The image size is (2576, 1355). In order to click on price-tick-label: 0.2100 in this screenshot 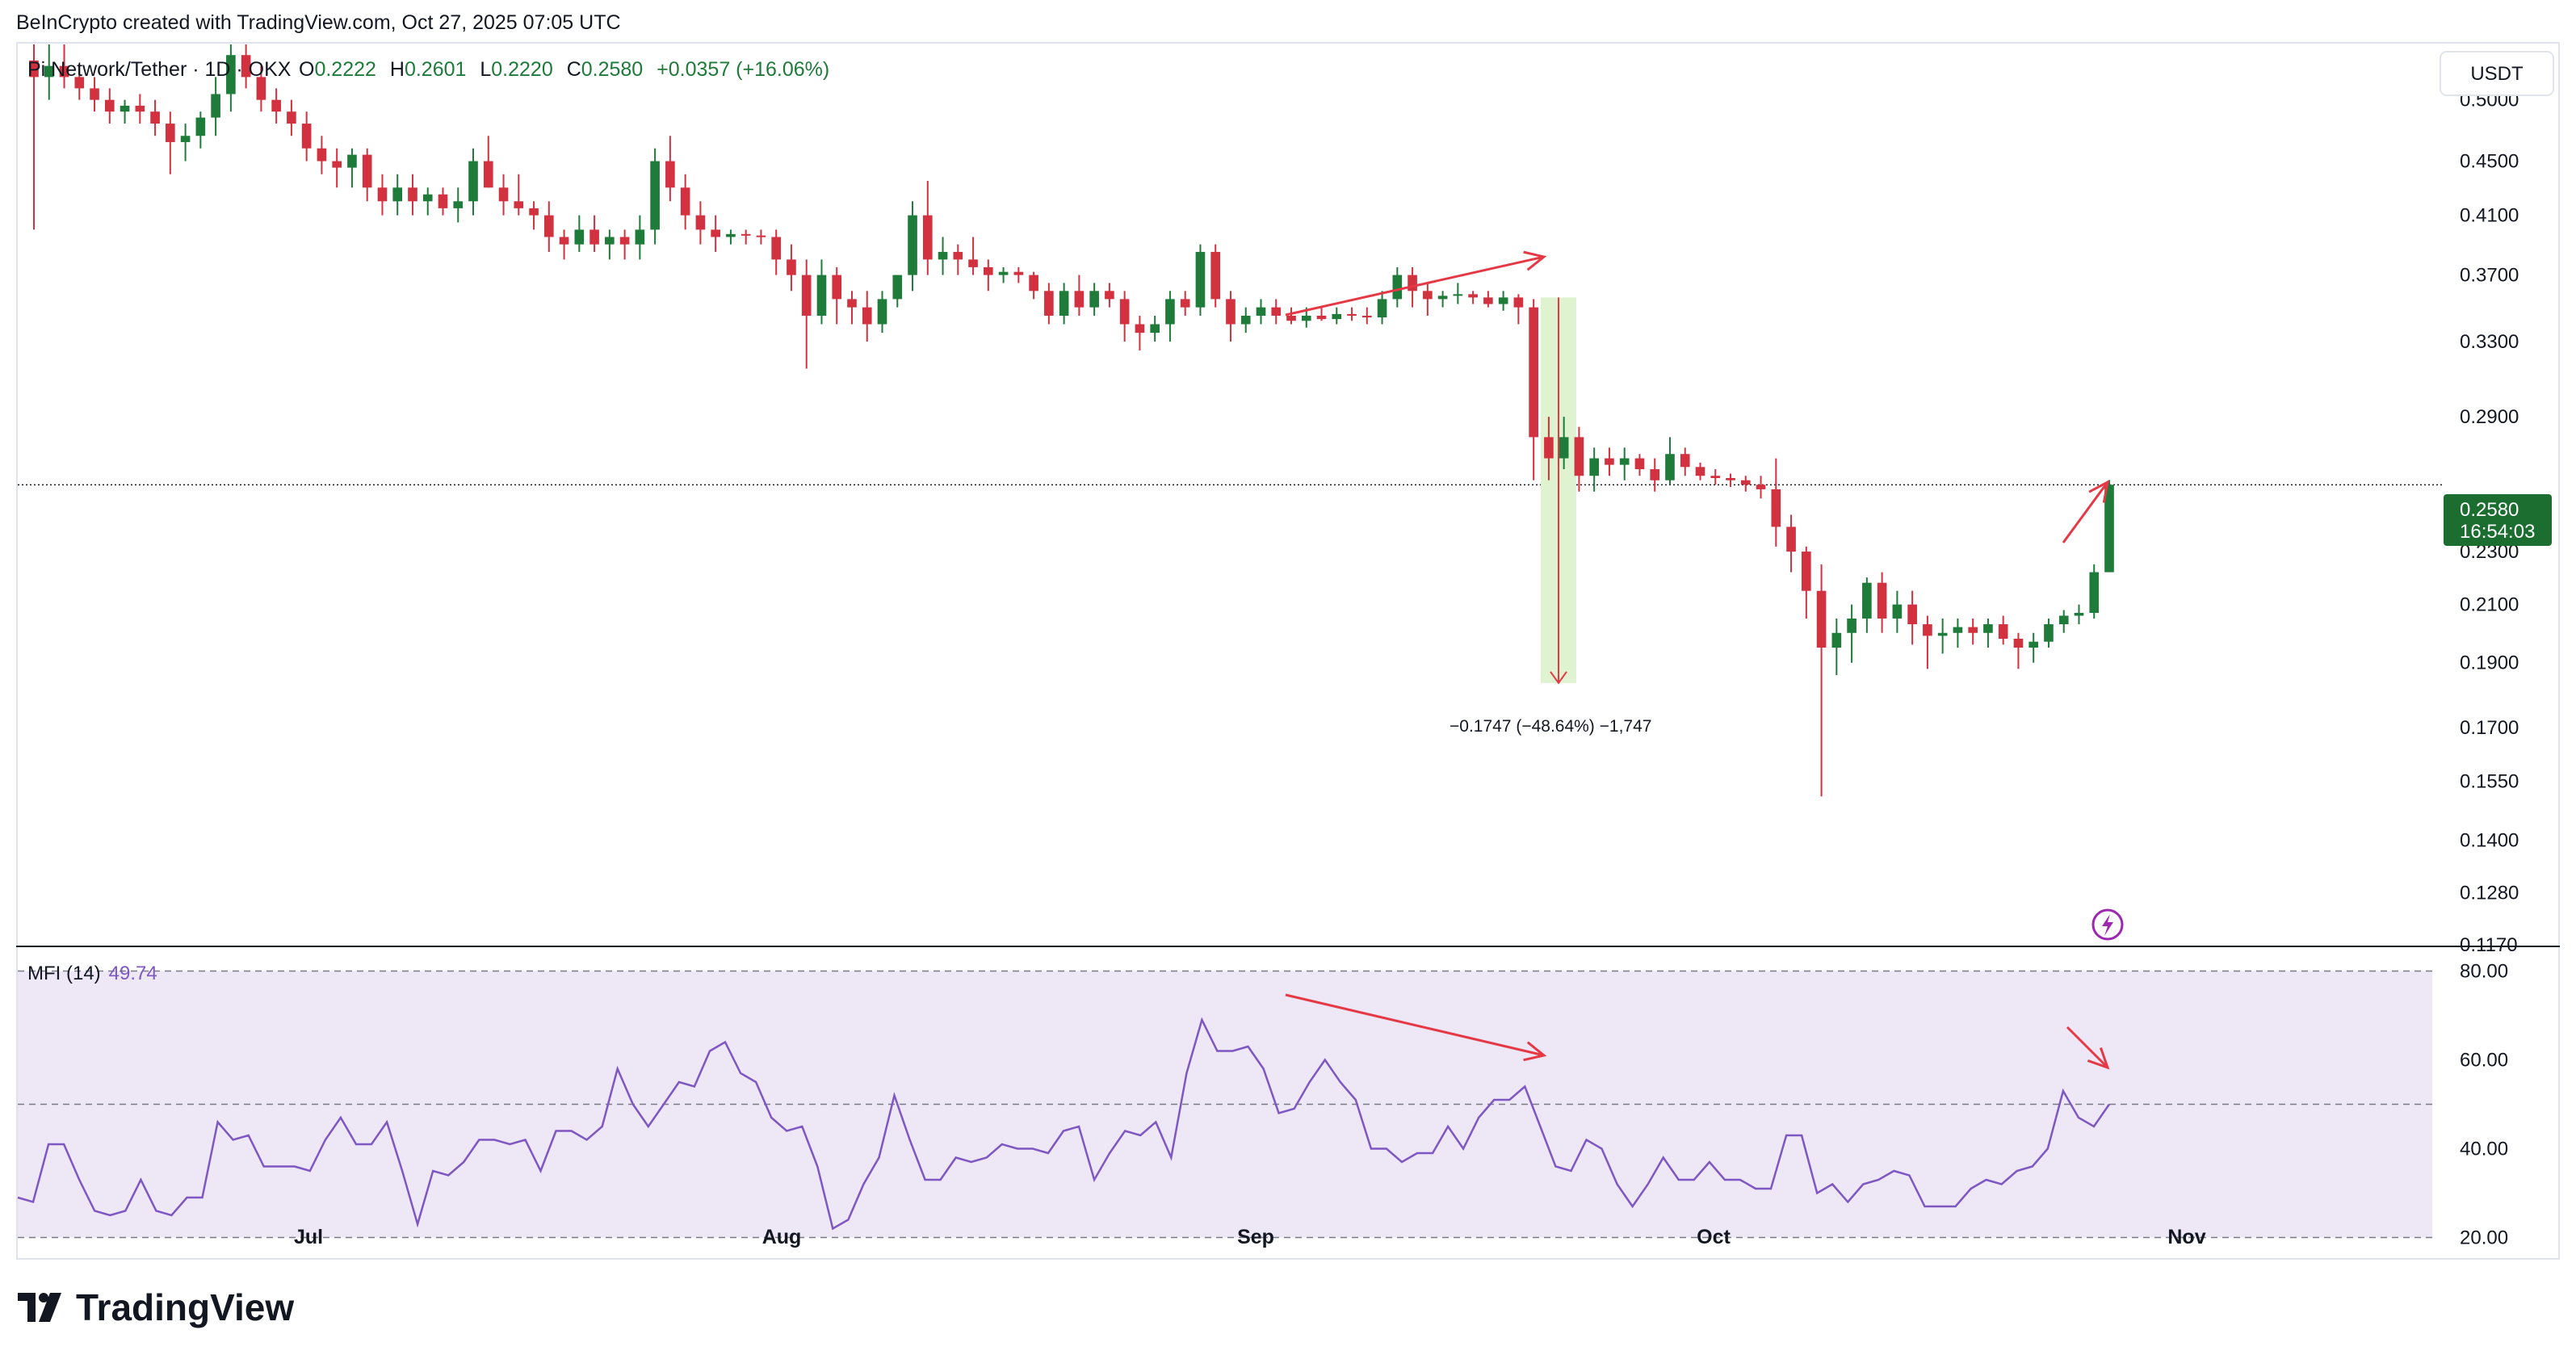, I will do `click(2489, 605)`.